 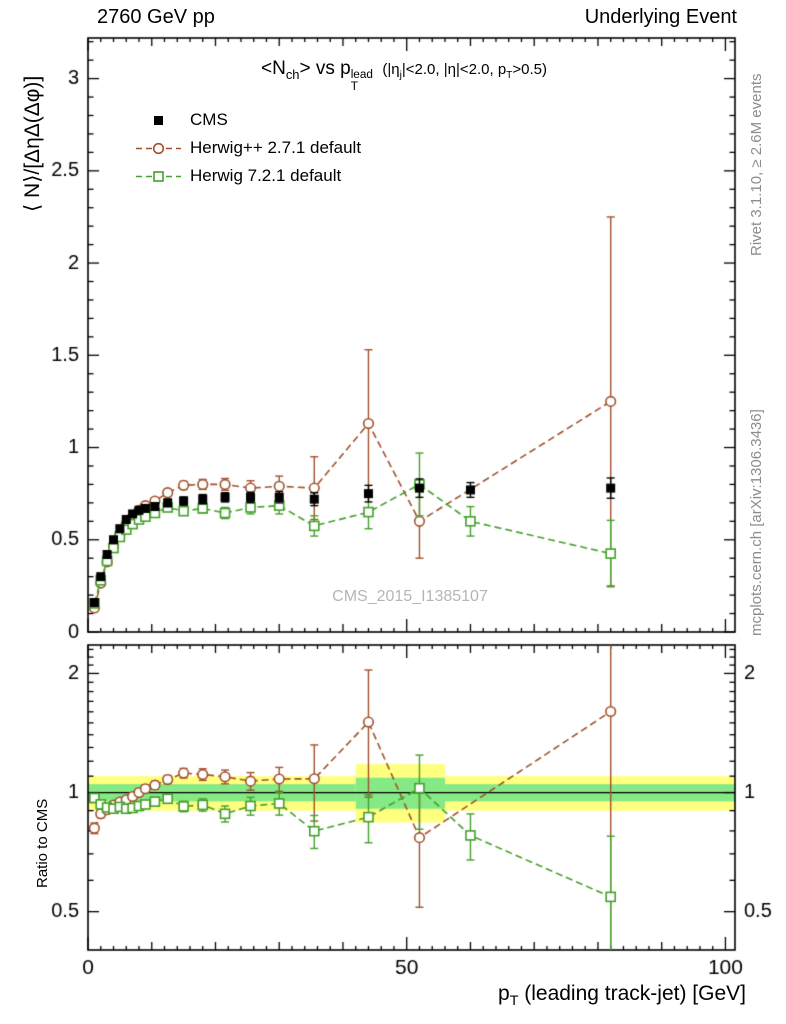 I want to click on analysis-topic-label: Underlying Event, so click(x=660, y=17).